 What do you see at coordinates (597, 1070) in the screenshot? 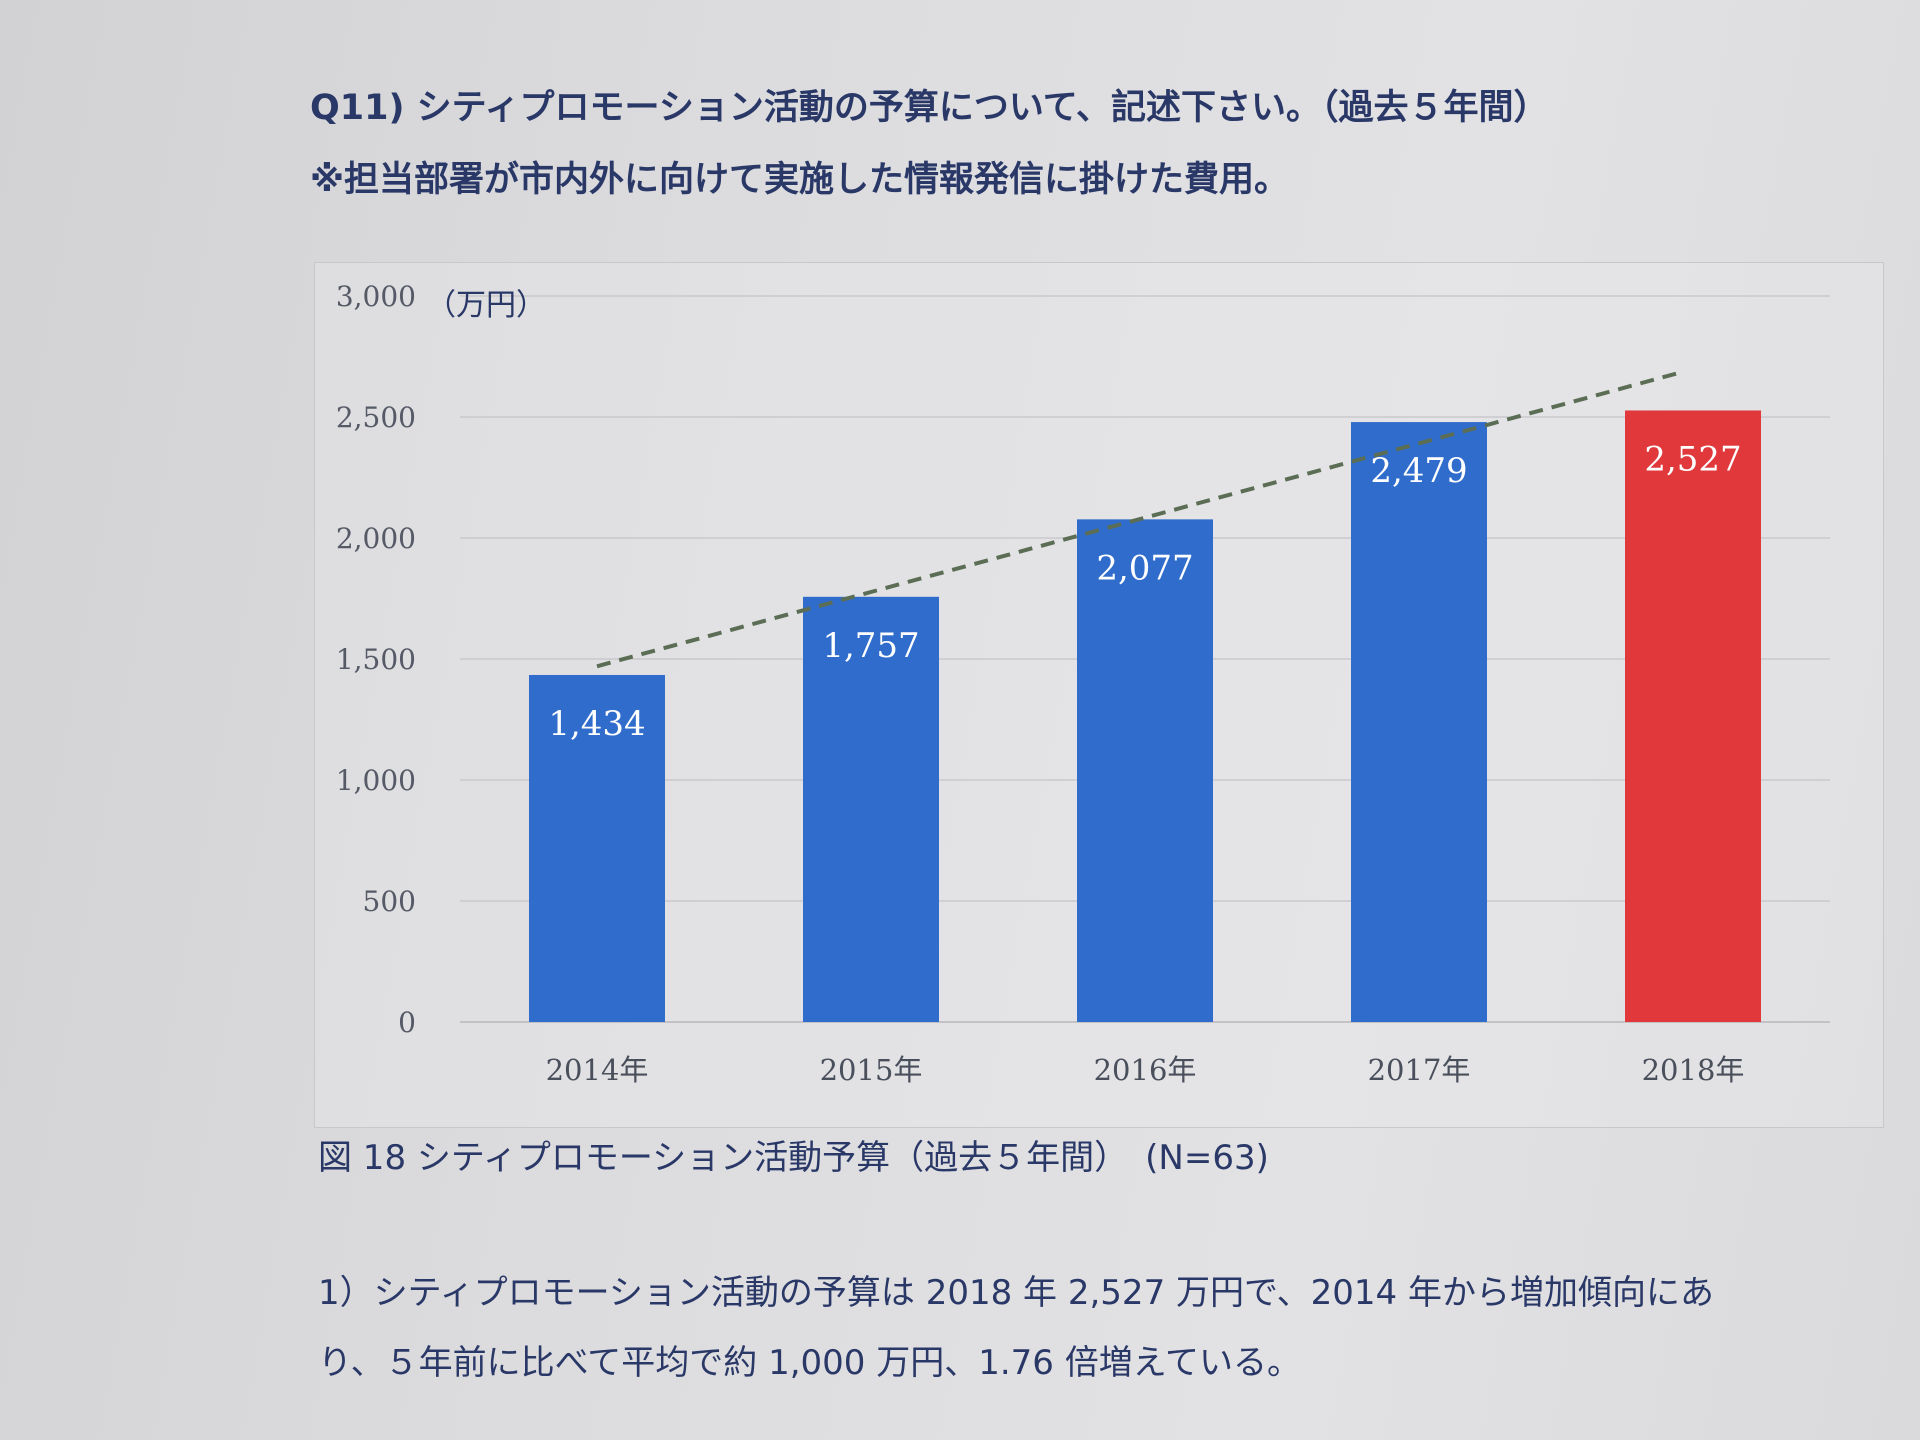
I see `x-category-label: 2014年` at bounding box center [597, 1070].